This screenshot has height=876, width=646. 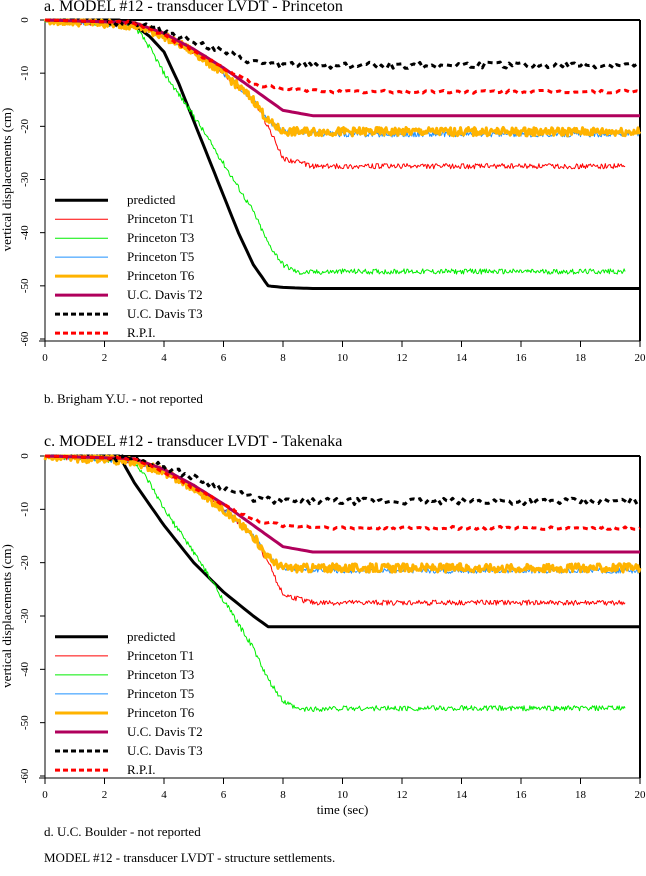 I want to click on note-b: b. Brigham Y.U. - not reported, so click(x=123, y=399).